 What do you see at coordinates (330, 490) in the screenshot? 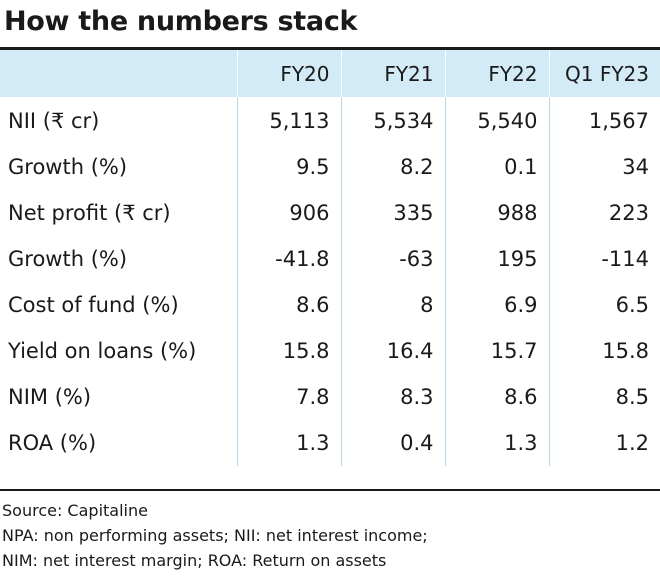
I see `bottom-rule` at bounding box center [330, 490].